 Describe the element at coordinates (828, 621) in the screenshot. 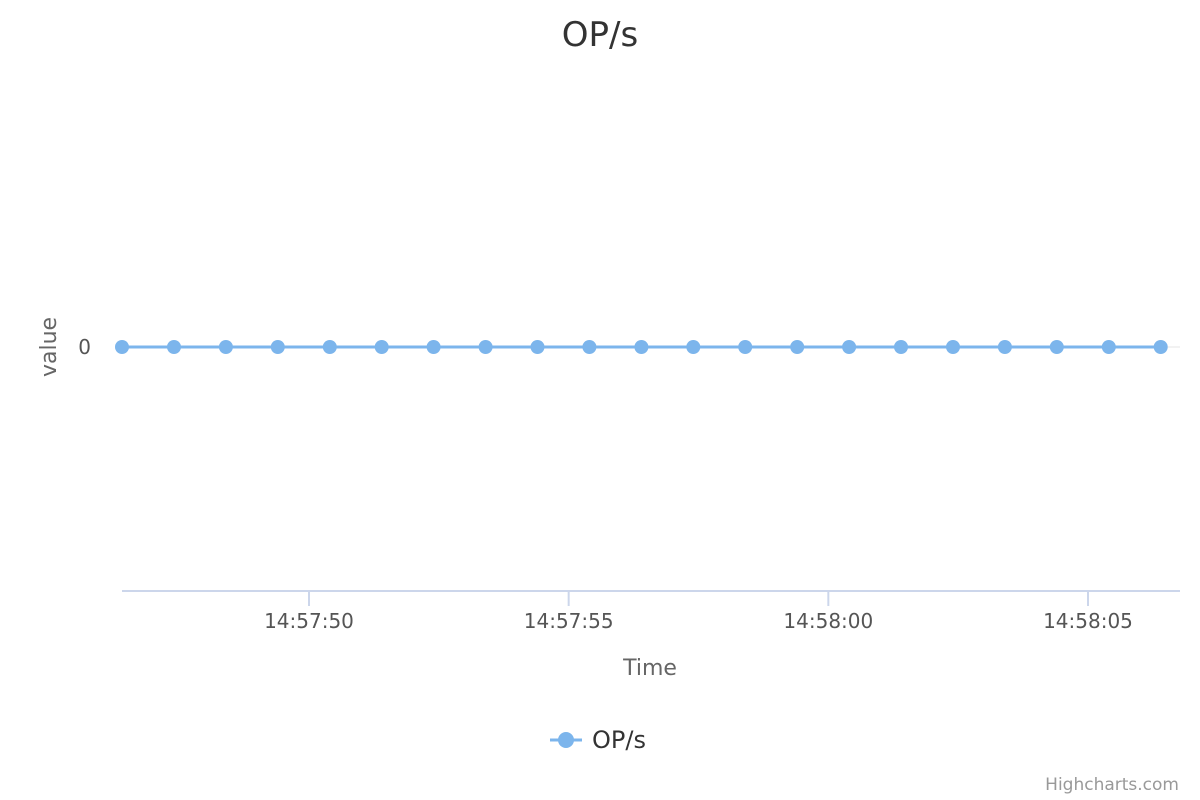

I see `x-tick-label: 14:58:00` at that location.